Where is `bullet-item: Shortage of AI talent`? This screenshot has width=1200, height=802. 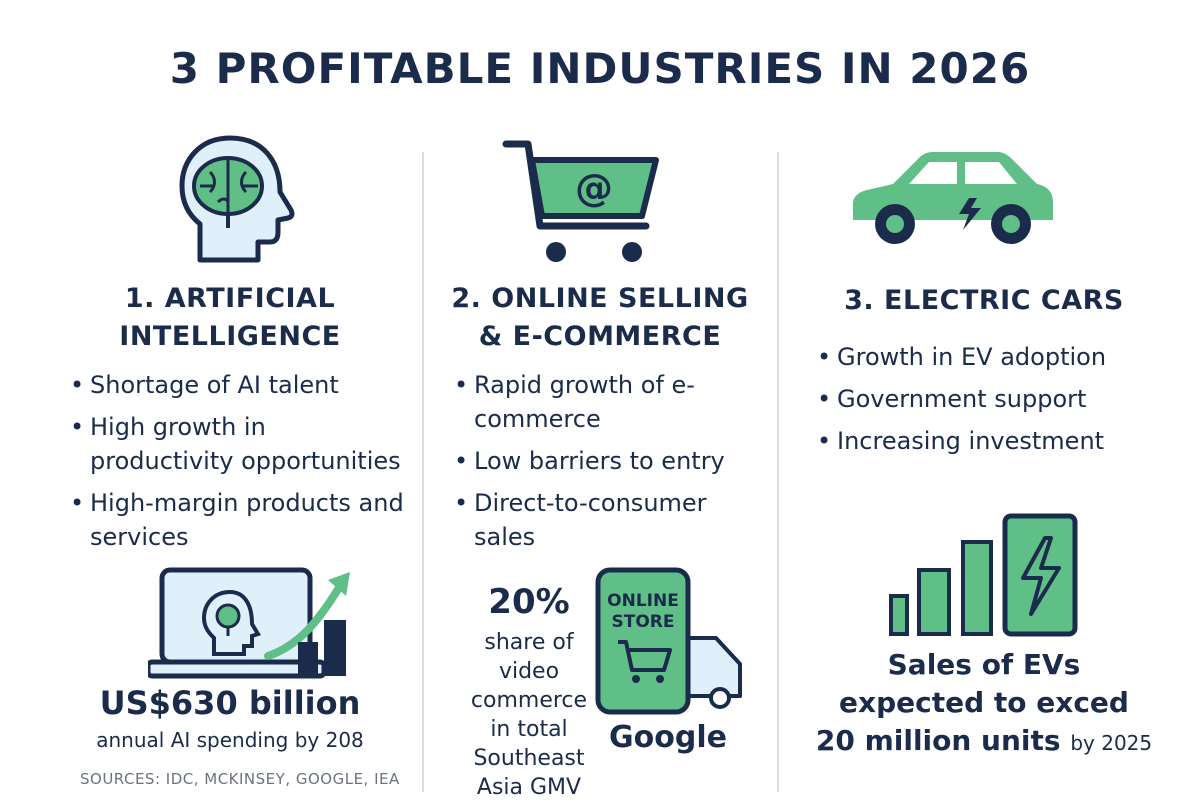
bullet-item: Shortage of AI talent is located at coordinates (240, 385).